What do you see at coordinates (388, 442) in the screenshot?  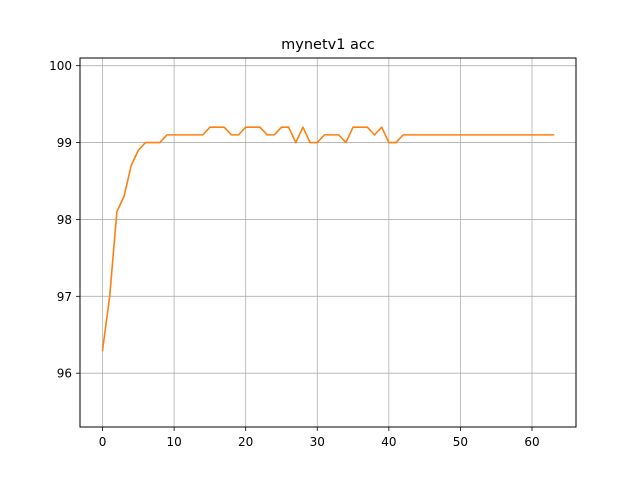 I see `x-tick-label: 40` at bounding box center [388, 442].